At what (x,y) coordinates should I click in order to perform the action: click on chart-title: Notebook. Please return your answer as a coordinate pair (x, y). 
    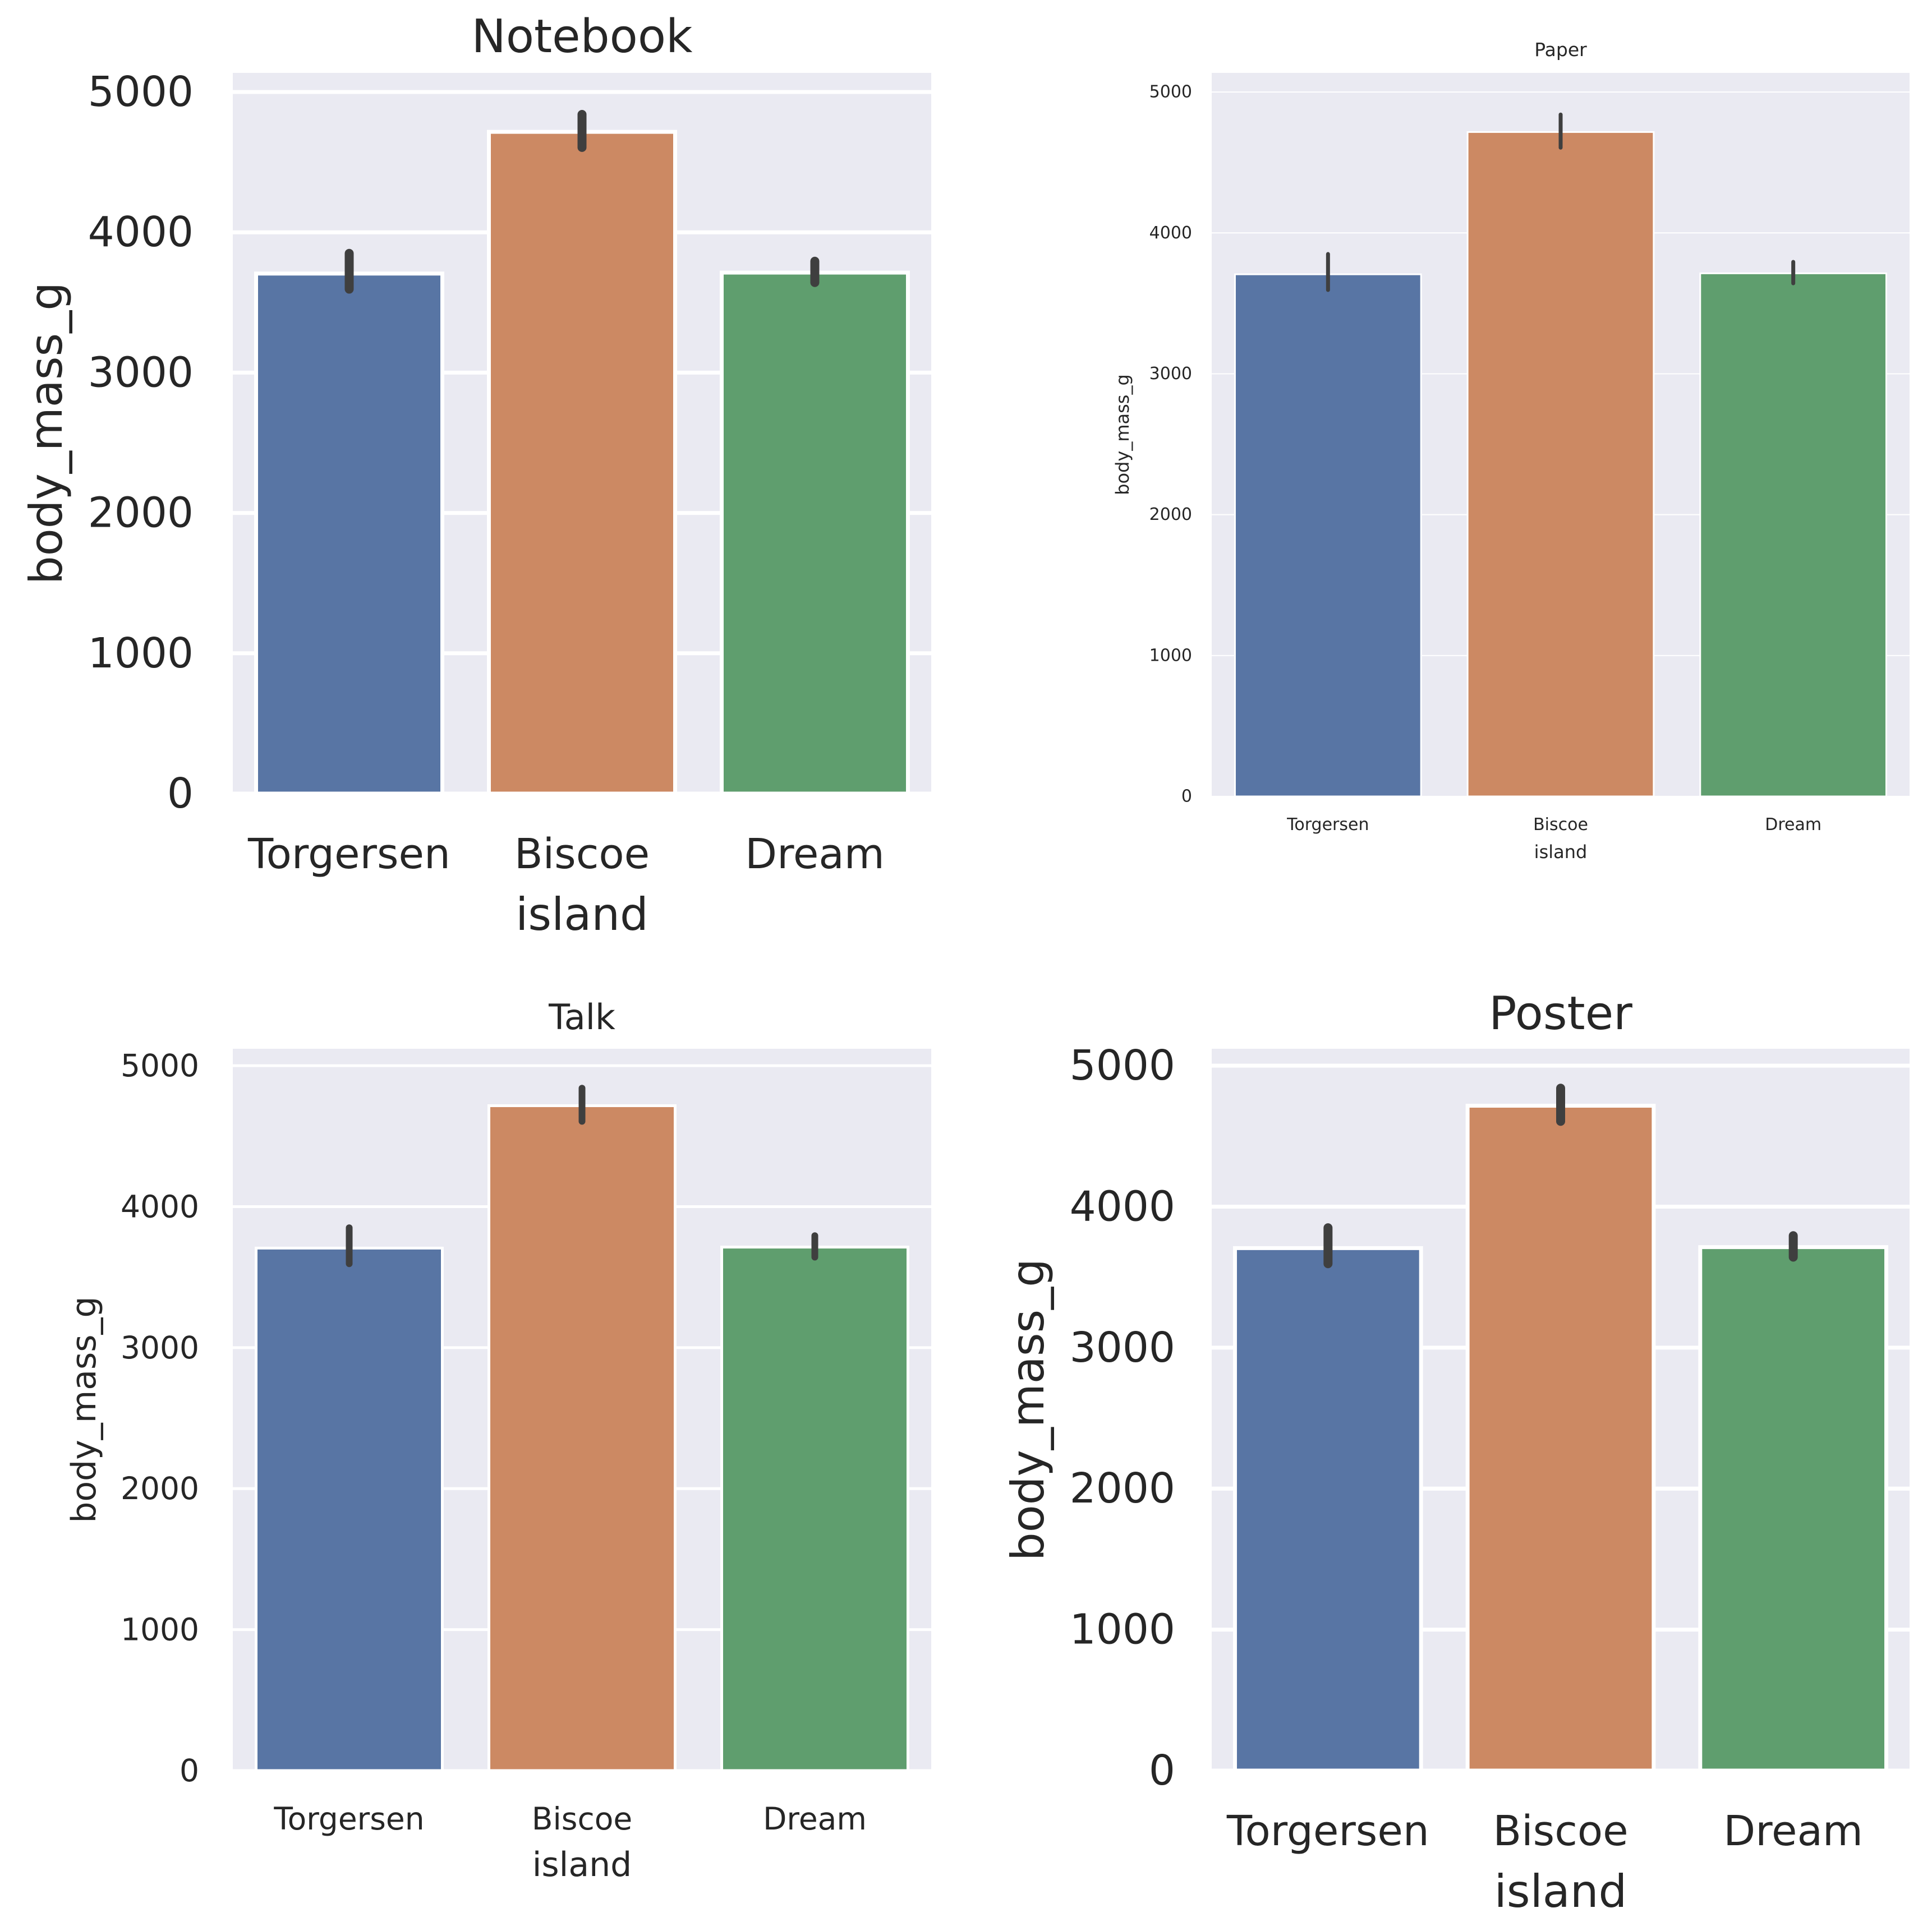
    Looking at the image, I should click on (582, 36).